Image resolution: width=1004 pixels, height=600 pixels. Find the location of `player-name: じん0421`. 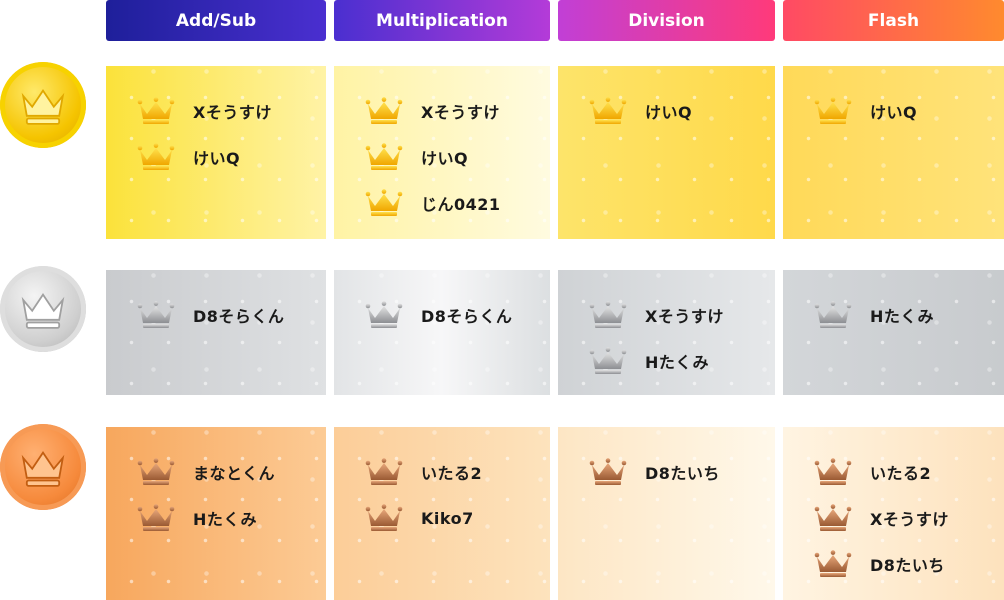

player-name: じん0421 is located at coordinates (461, 204).